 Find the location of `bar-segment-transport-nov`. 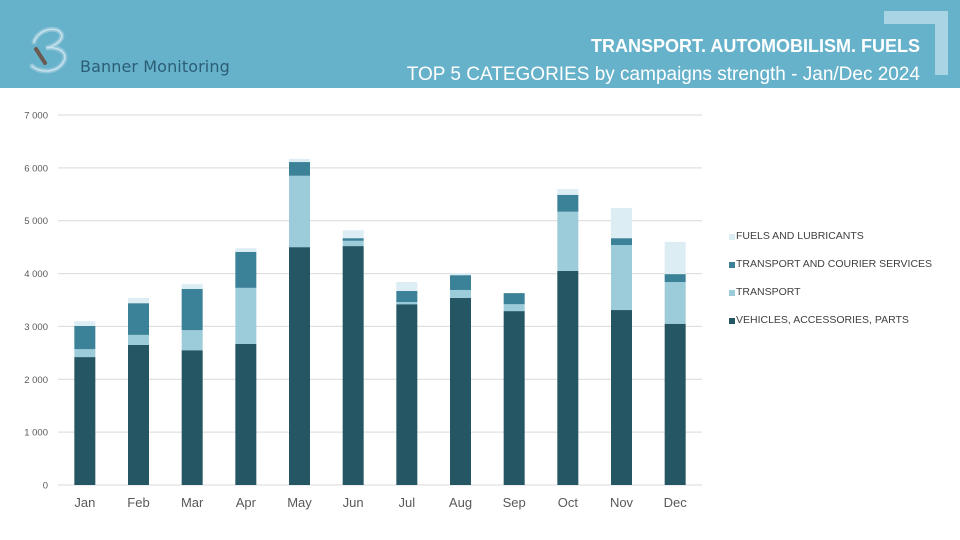

bar-segment-transport-nov is located at coordinates (621, 278).